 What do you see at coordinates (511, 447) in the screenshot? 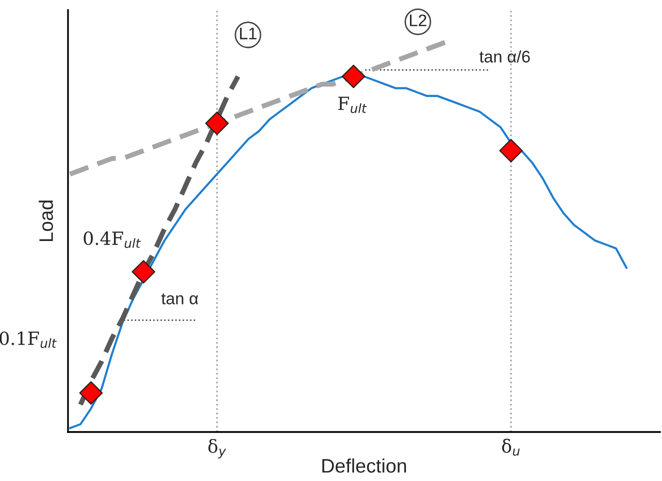
I see `x-tick-label: δ$_{u}$` at bounding box center [511, 447].